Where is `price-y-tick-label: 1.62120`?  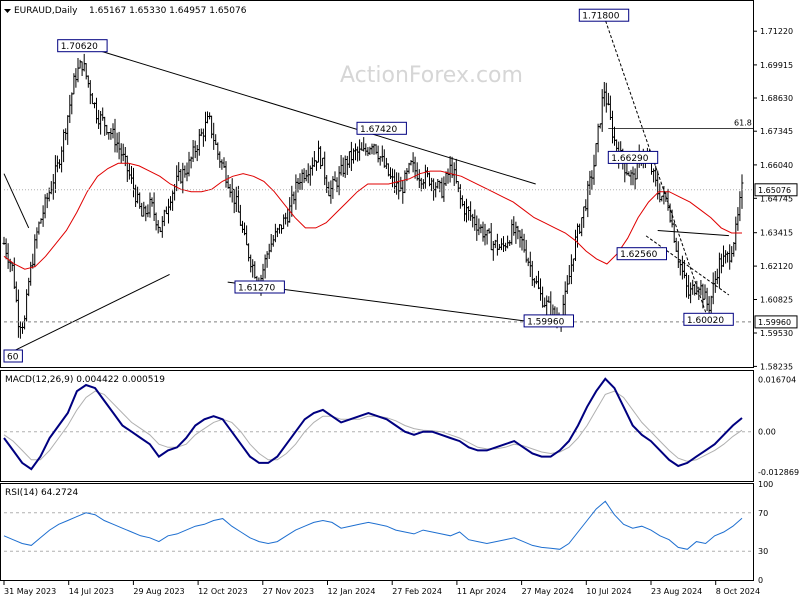
price-y-tick-label: 1.62120 is located at coordinates (776, 266).